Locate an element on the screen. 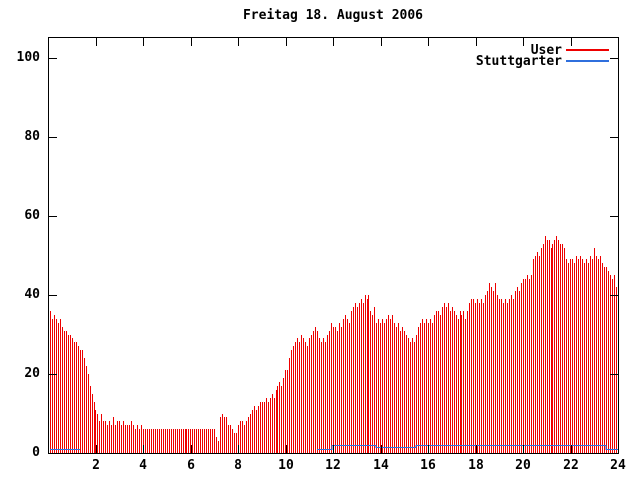  chart-title: Freitag 18. August 2006 is located at coordinates (332, 15).